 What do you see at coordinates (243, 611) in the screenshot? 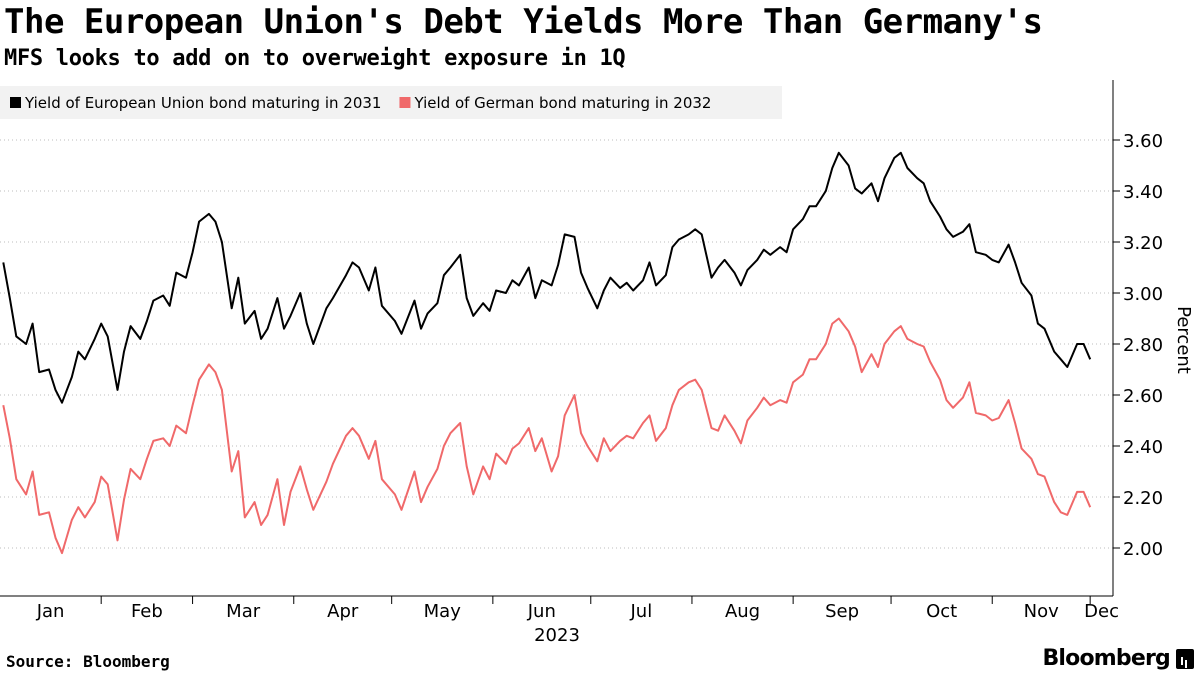
I see `x-tick-label: Mar` at bounding box center [243, 611].